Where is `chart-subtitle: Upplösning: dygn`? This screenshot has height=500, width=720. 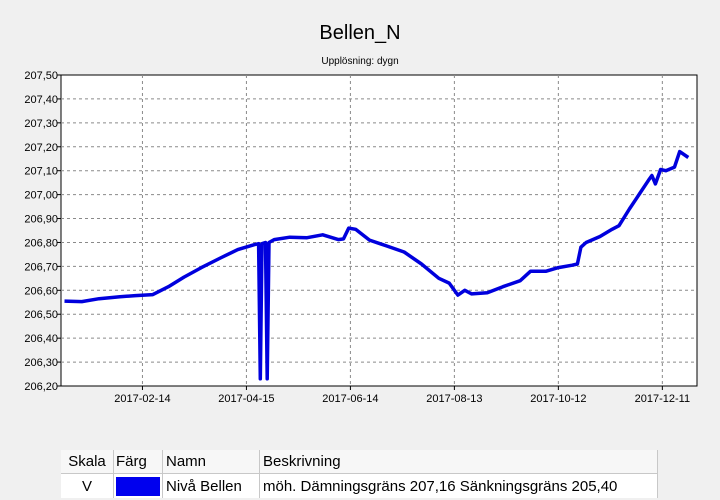
chart-subtitle: Upplösning: dygn is located at coordinates (360, 61).